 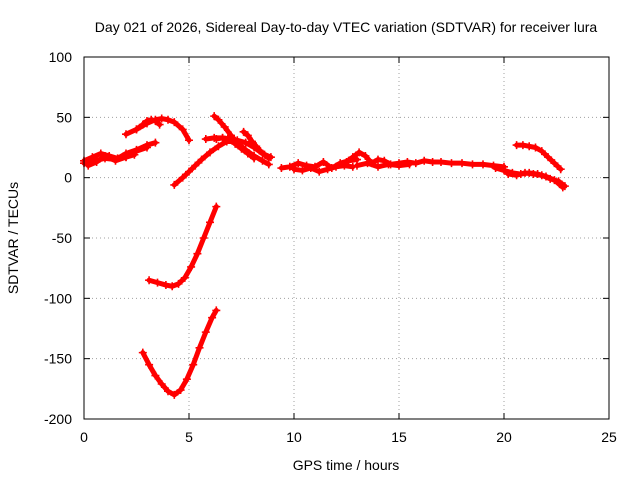 What do you see at coordinates (62, 238) in the screenshot?
I see `y-tick-label: -50` at bounding box center [62, 238].